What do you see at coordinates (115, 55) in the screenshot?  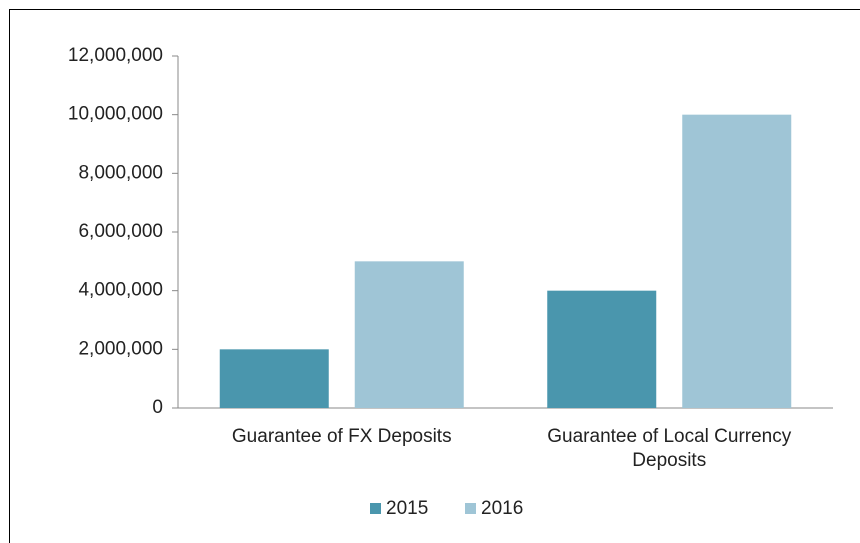 I see `y-tick-label: 12,000,000` at bounding box center [115, 55].